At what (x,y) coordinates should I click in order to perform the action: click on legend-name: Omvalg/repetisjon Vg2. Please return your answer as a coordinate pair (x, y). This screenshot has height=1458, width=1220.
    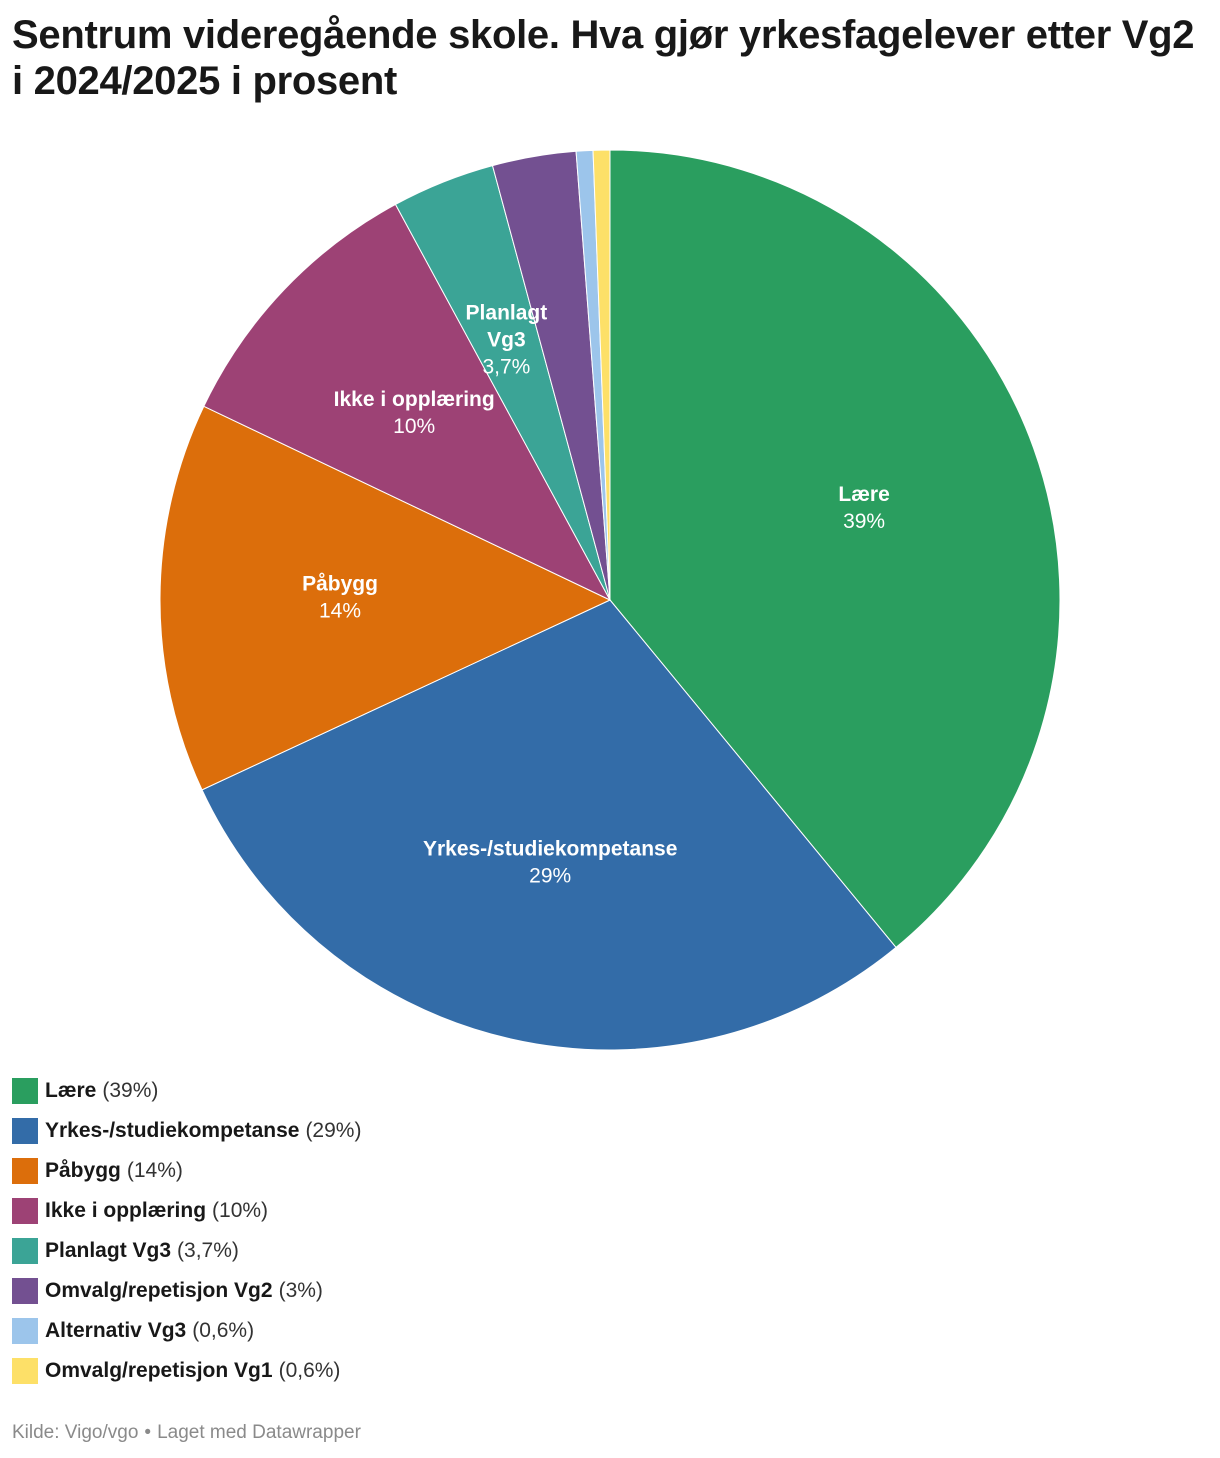
    Looking at the image, I should click on (159, 1290).